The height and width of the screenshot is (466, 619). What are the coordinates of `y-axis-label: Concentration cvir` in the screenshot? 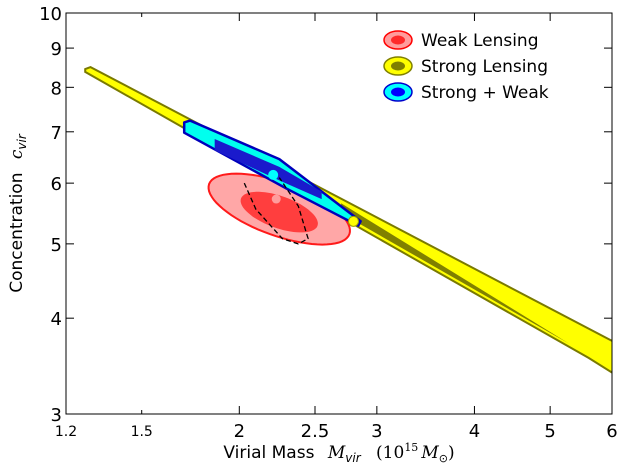 It's located at (18, 213).